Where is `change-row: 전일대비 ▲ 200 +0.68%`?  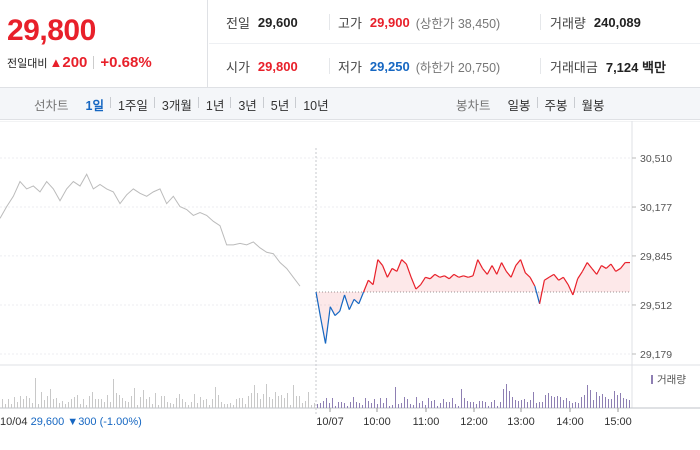
change-row: 전일대비 ▲ 200 +0.68% is located at coordinates (79, 62).